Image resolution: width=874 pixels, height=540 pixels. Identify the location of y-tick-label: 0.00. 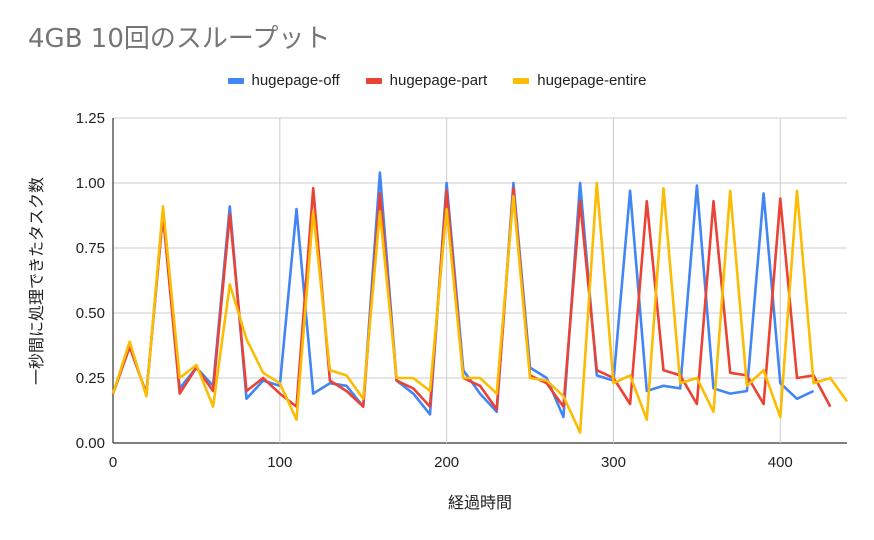
(90, 443).